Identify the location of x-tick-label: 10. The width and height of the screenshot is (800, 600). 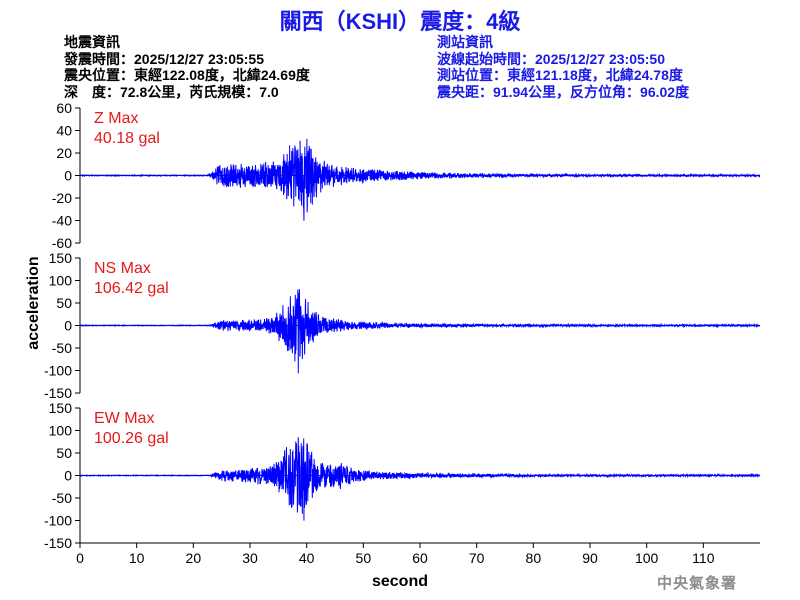
(137, 558).